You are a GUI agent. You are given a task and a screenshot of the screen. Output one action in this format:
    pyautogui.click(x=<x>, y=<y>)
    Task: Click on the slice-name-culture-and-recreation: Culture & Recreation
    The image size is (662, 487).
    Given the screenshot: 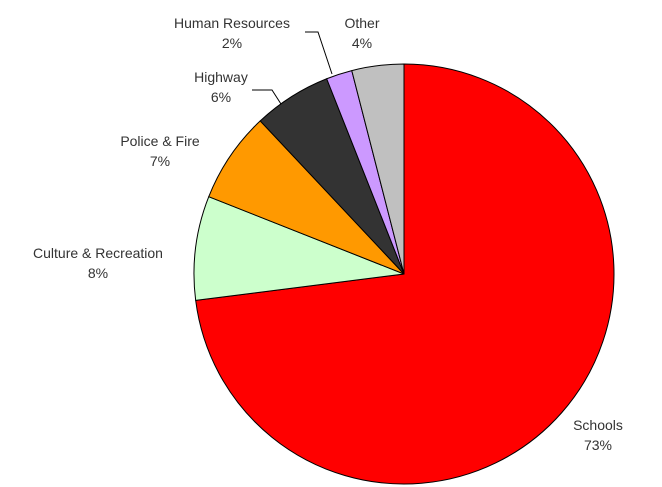 What is the action you would take?
    pyautogui.click(x=98, y=253)
    